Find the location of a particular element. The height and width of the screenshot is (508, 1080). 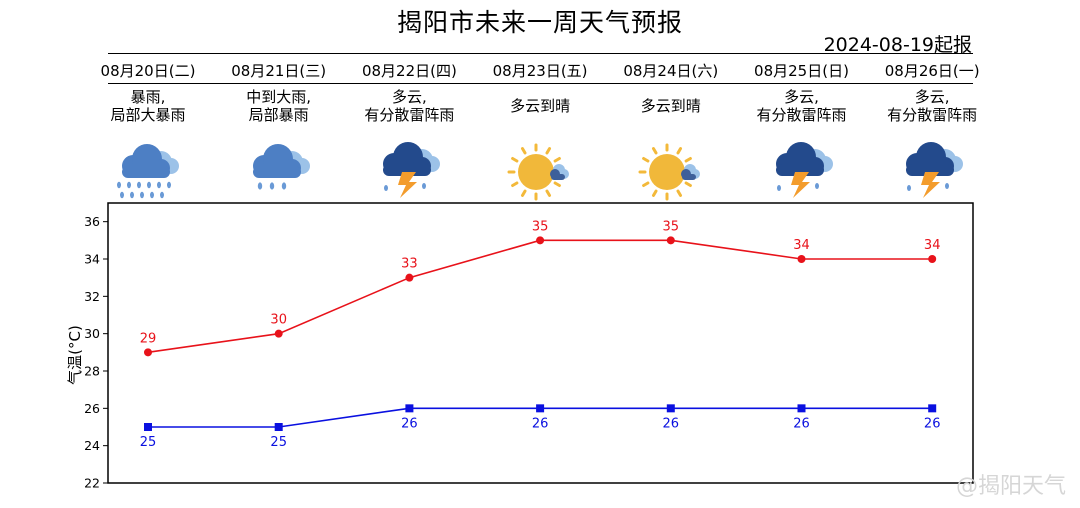

day-date: 08月21日(三) is located at coordinates (279, 71).